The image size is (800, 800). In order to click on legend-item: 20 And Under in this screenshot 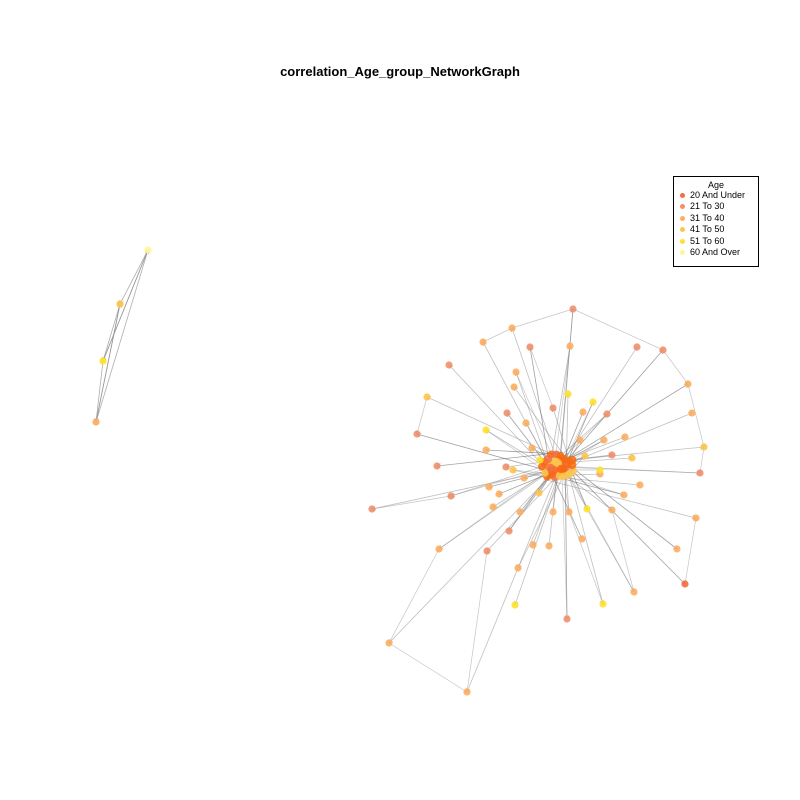, I will do `click(716, 195)`.